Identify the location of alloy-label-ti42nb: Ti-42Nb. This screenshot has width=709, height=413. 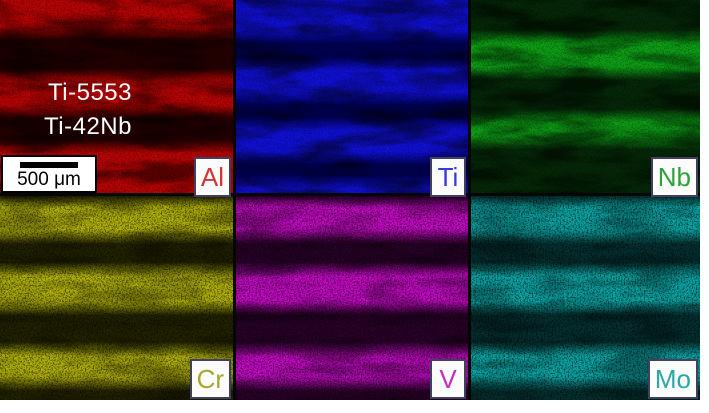
(88, 126).